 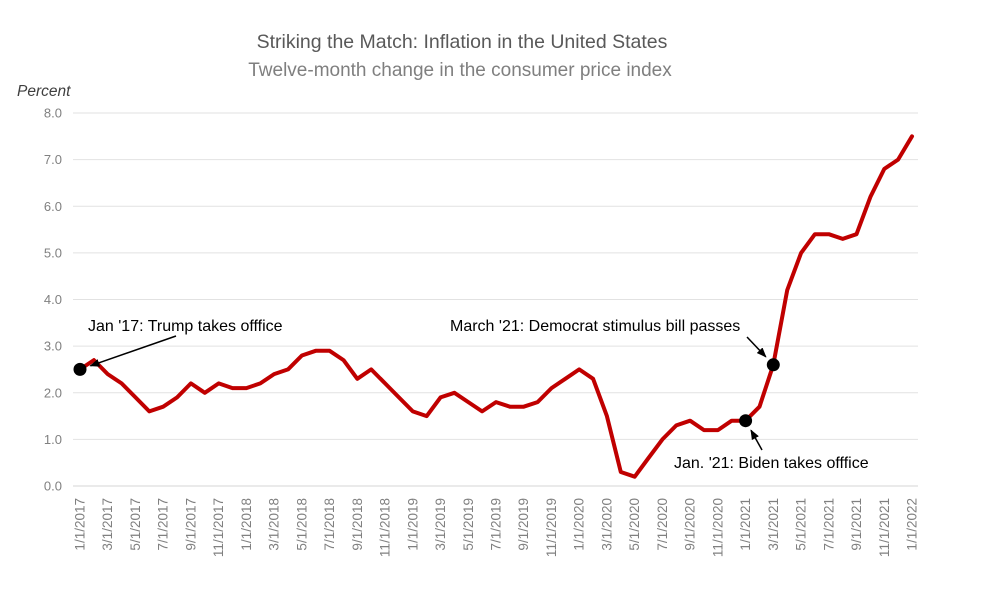 I want to click on x-axis-tick-label: 1/1/2020, so click(x=579, y=524).